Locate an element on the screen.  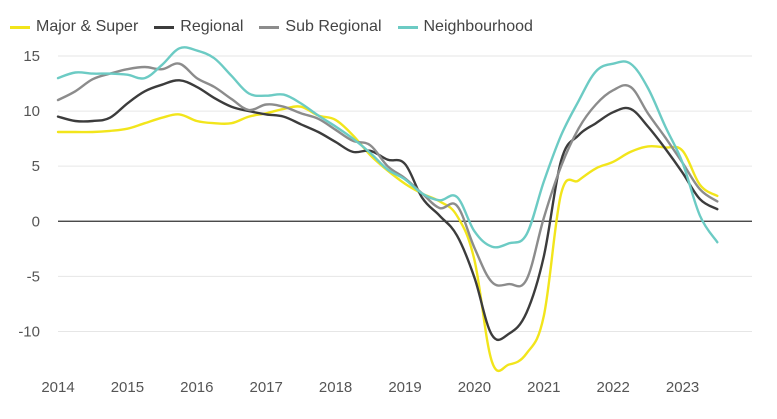
x-tick-label: 2017 is located at coordinates (266, 387).